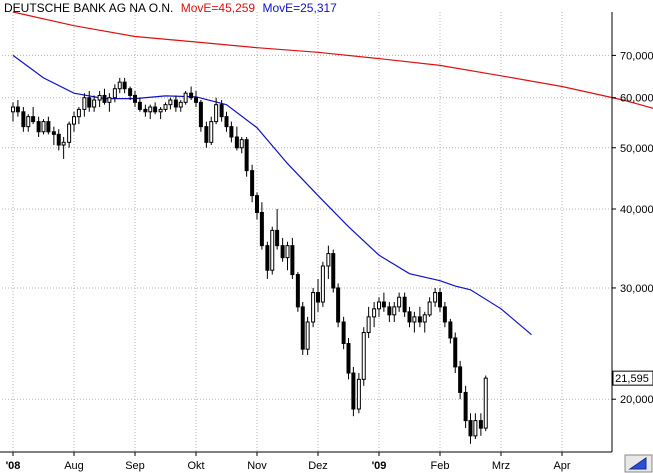  Describe the element at coordinates (632, 379) in the screenshot. I see `last-price-label: 21,595` at that location.